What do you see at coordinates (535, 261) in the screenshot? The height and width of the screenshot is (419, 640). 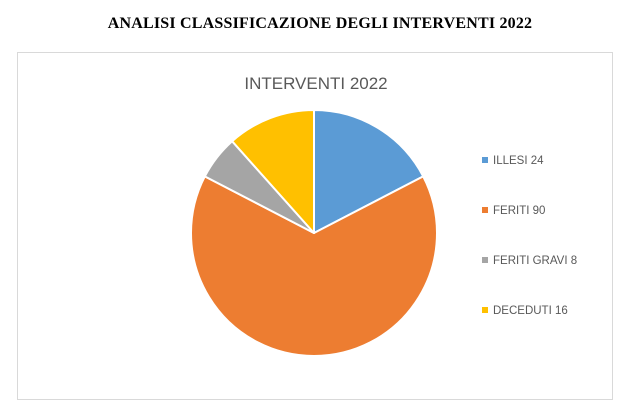 I see `legend-label-feriti-gravi: FERITI GRAVI 8` at bounding box center [535, 261].